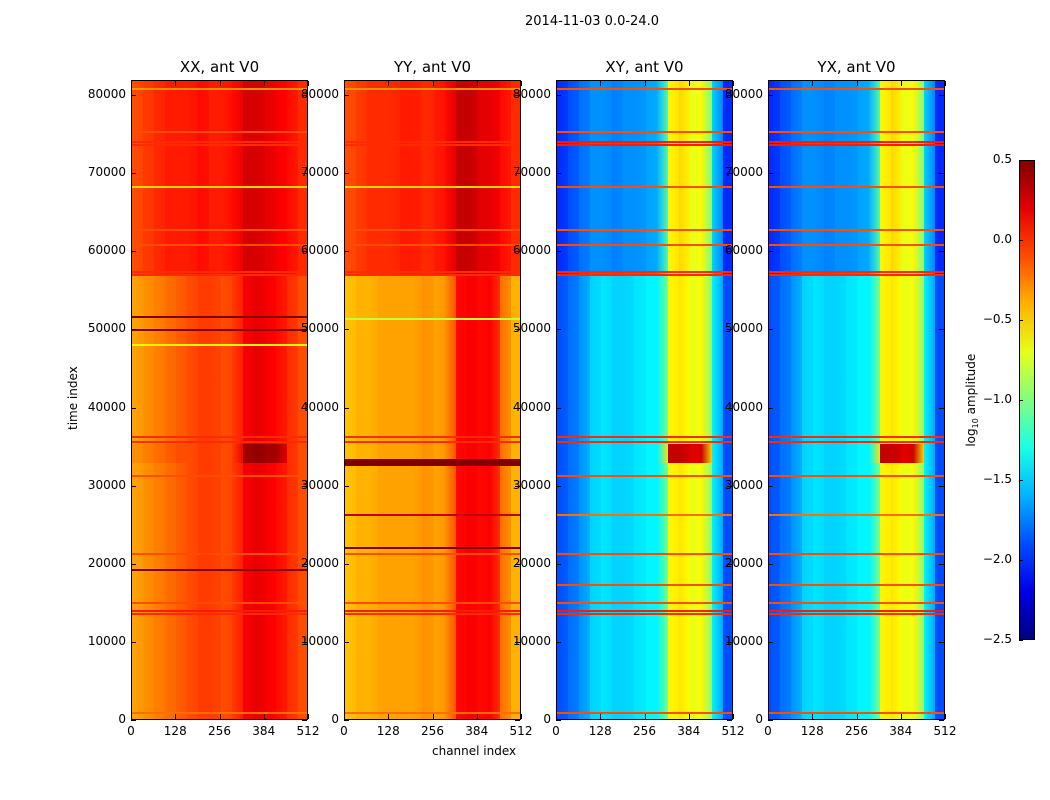 The image size is (1050, 800). What do you see at coordinates (997, 559) in the screenshot?
I see `colorbar-tick-label: −2.0` at bounding box center [997, 559].